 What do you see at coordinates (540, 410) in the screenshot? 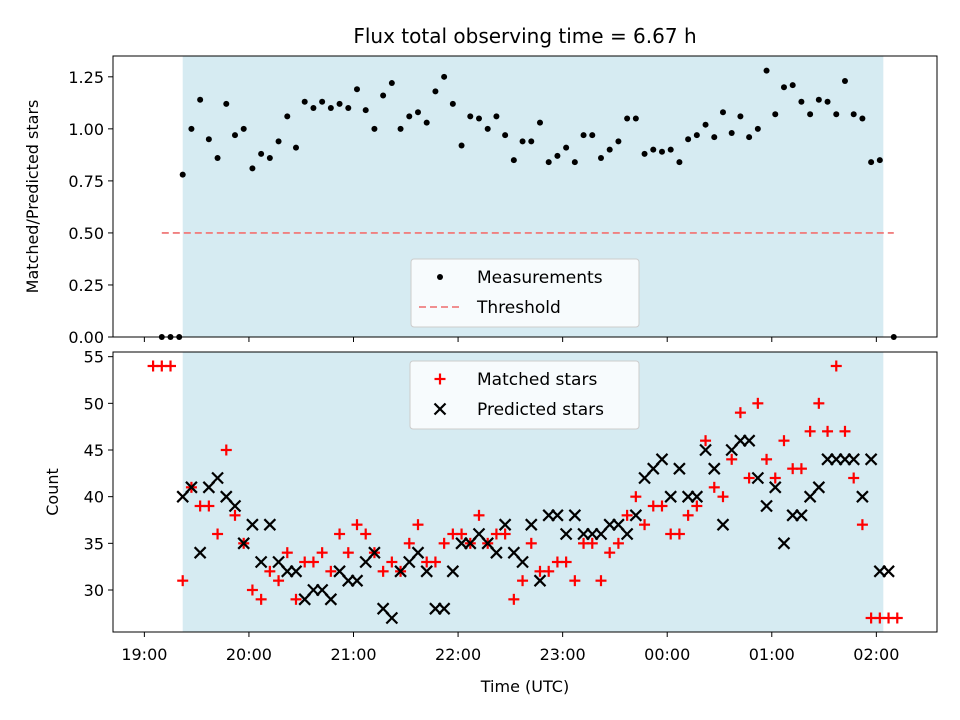
I see `legend-label: Predicted stars` at bounding box center [540, 410].